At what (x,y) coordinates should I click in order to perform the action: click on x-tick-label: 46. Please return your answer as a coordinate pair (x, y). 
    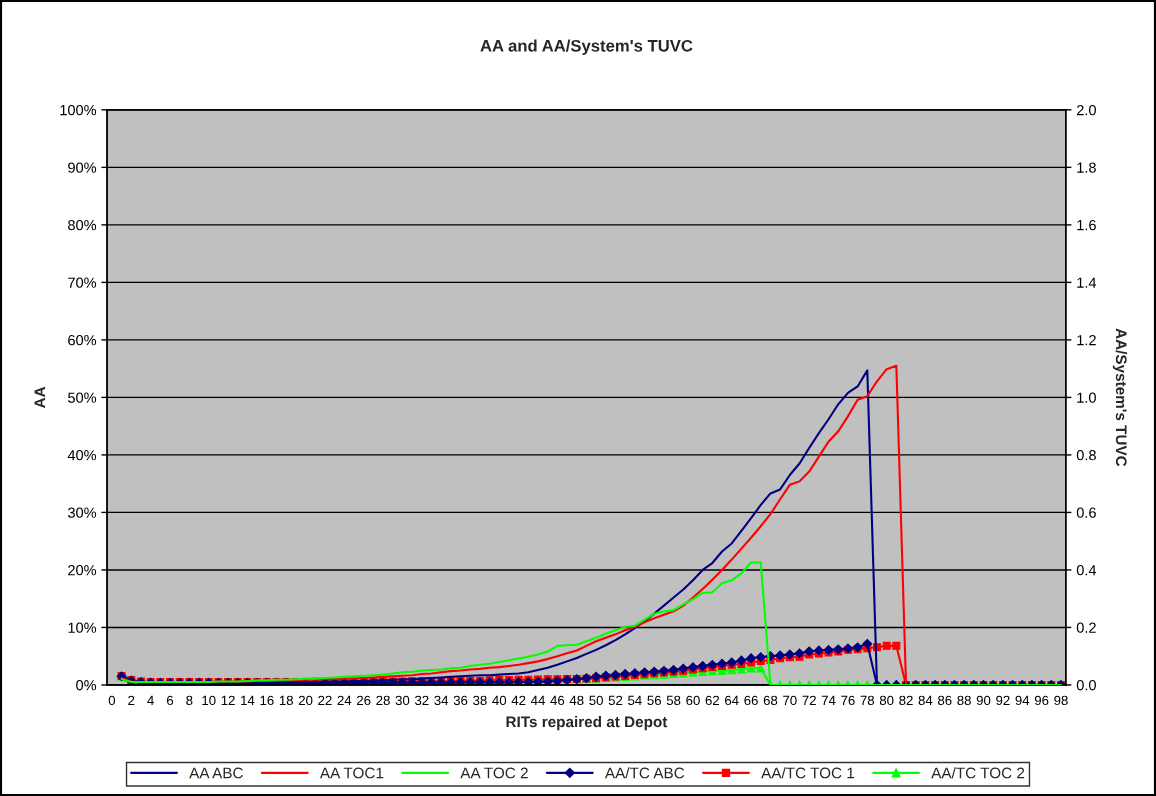
    Looking at the image, I should click on (557, 700).